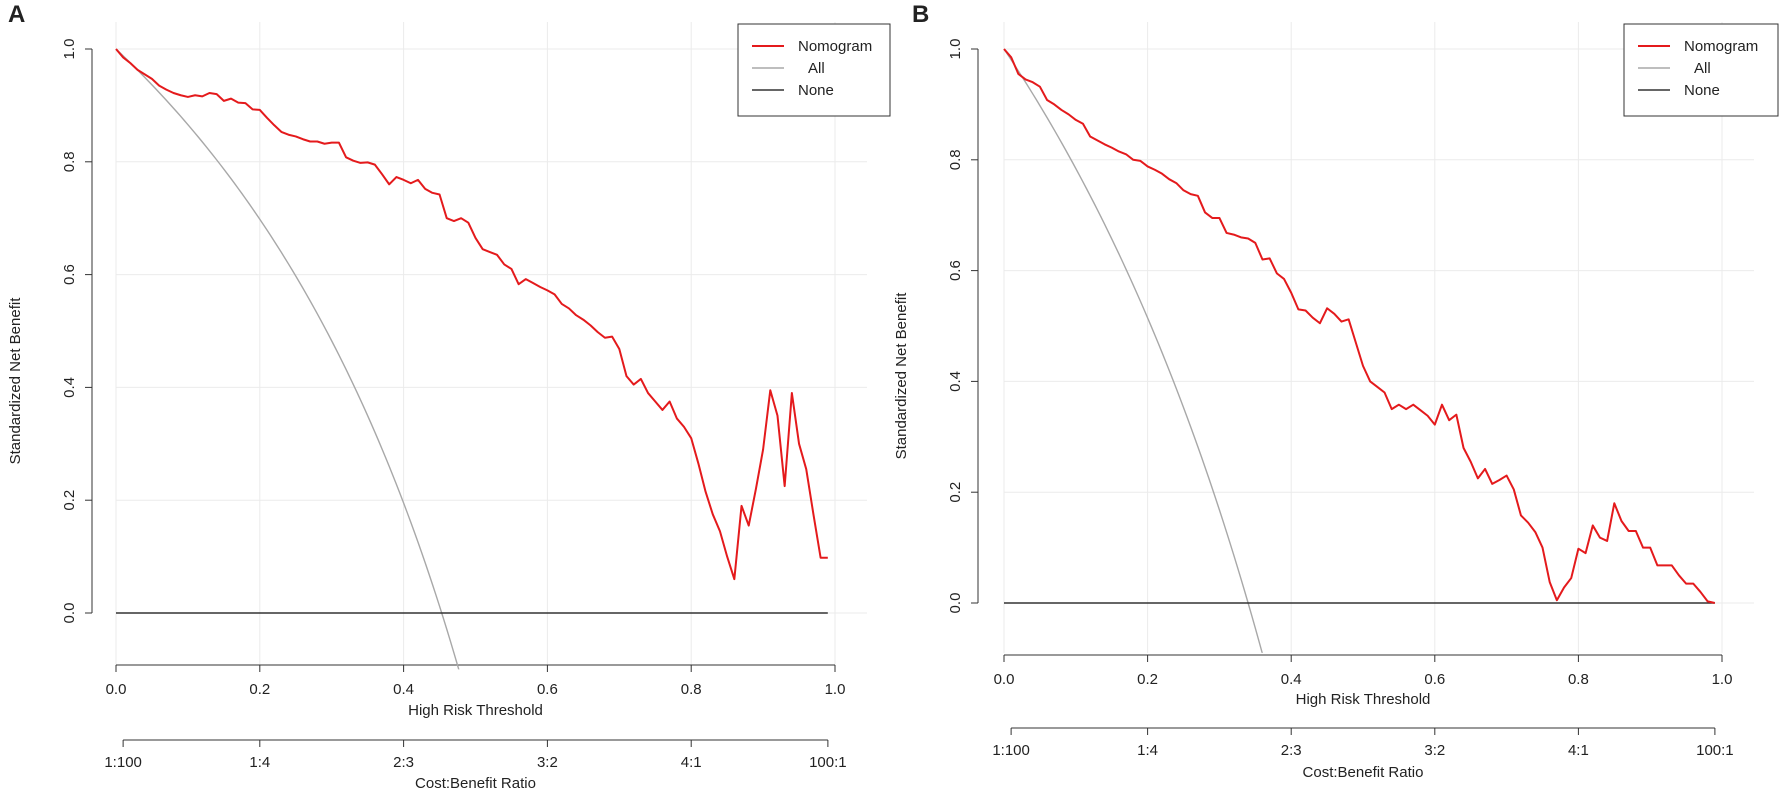 The image size is (1781, 797). I want to click on panel-label: A, so click(16, 14).